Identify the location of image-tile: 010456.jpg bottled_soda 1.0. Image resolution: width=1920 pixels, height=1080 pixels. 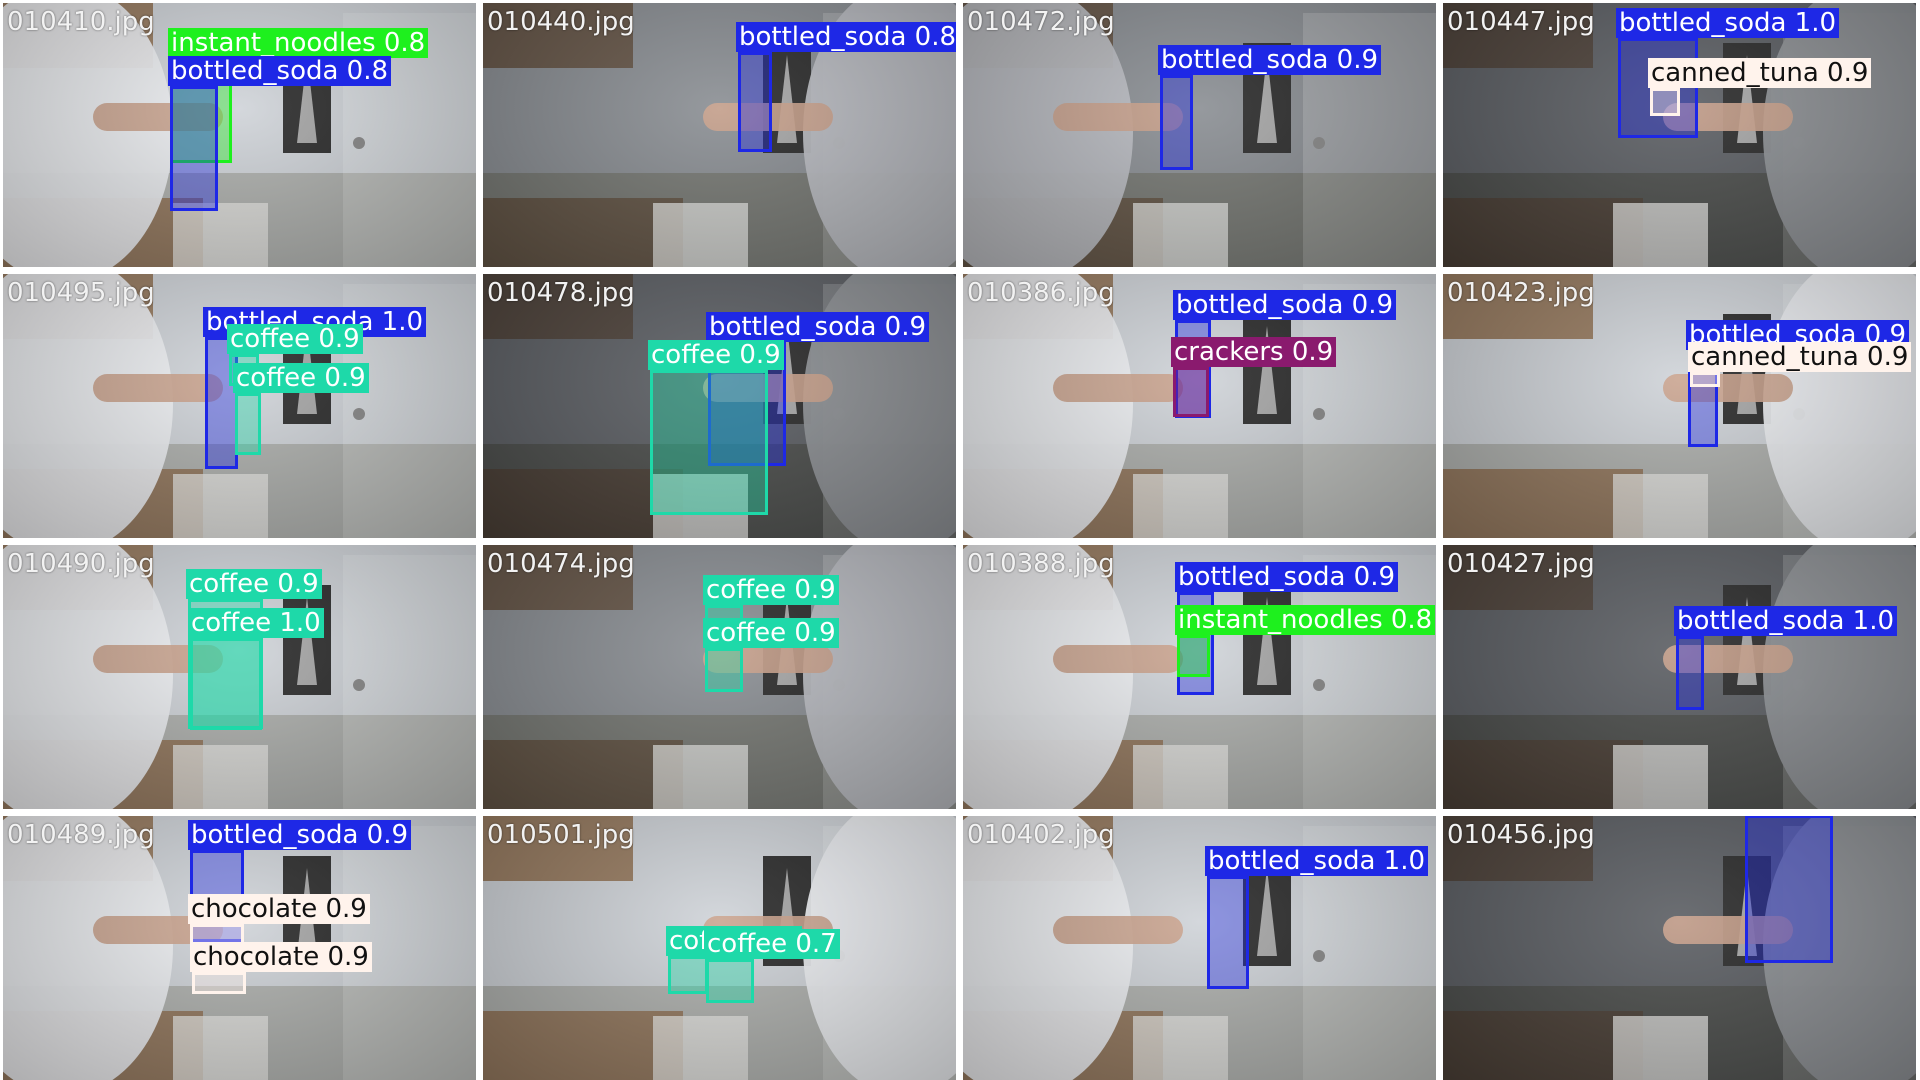
(1679, 948).